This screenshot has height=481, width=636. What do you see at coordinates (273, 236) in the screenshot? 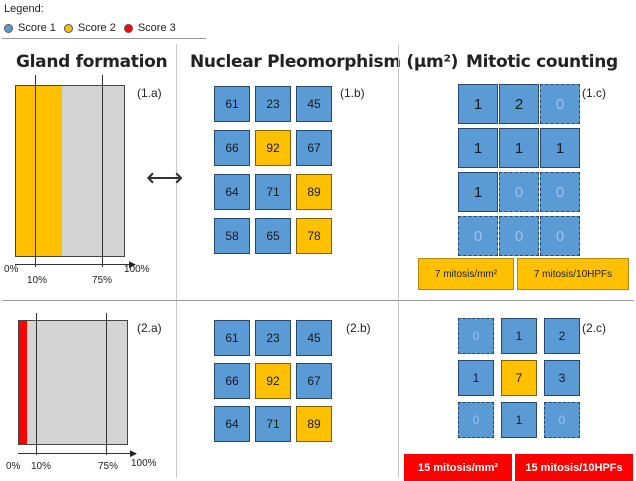
I see `grid-cell: 65` at bounding box center [273, 236].